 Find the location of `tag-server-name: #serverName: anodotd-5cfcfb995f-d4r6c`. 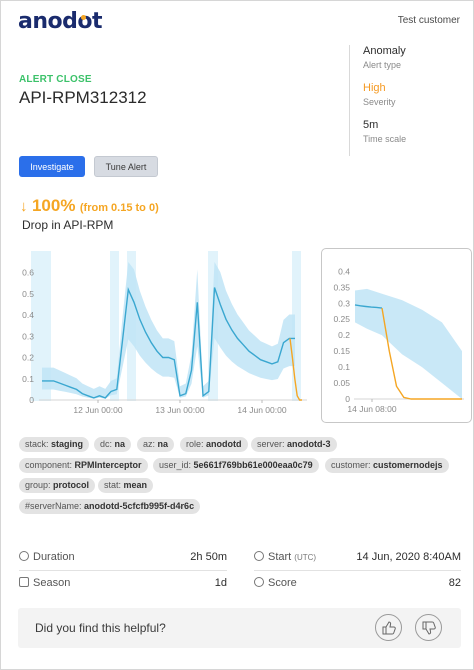

tag-server-name: #serverName: anodotd-5cfcfb995f-d4r6c is located at coordinates (110, 506).